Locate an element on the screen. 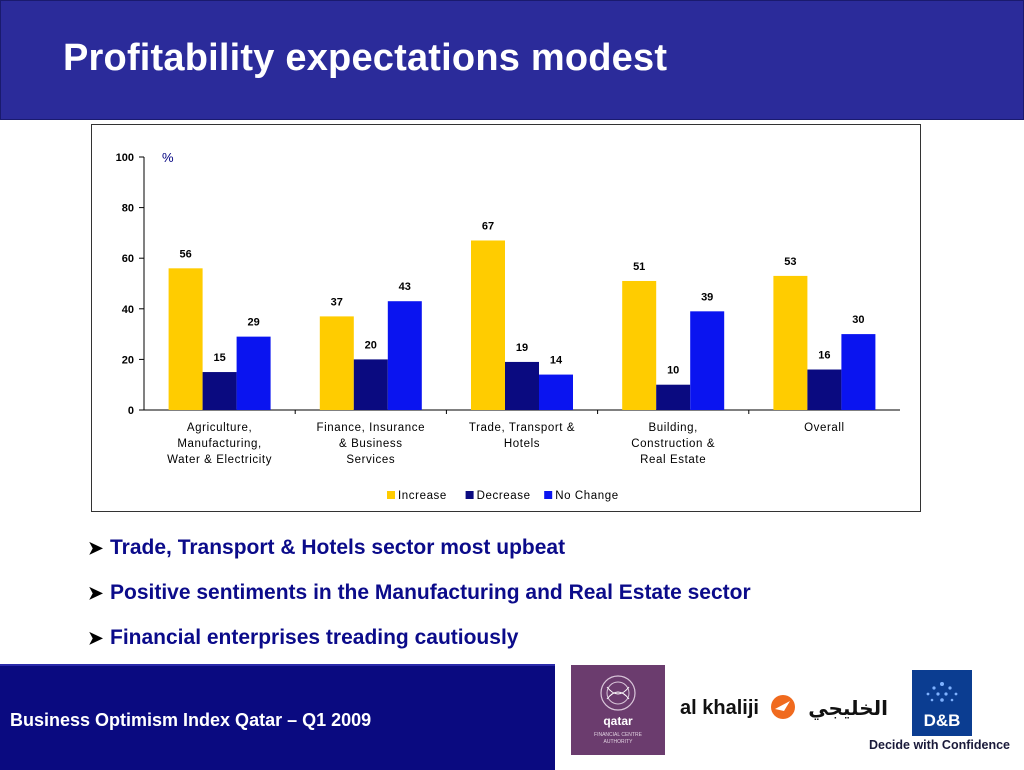 The width and height of the screenshot is (1024, 770). alkhaliji-arabic: الخليجي is located at coordinates (848, 708).